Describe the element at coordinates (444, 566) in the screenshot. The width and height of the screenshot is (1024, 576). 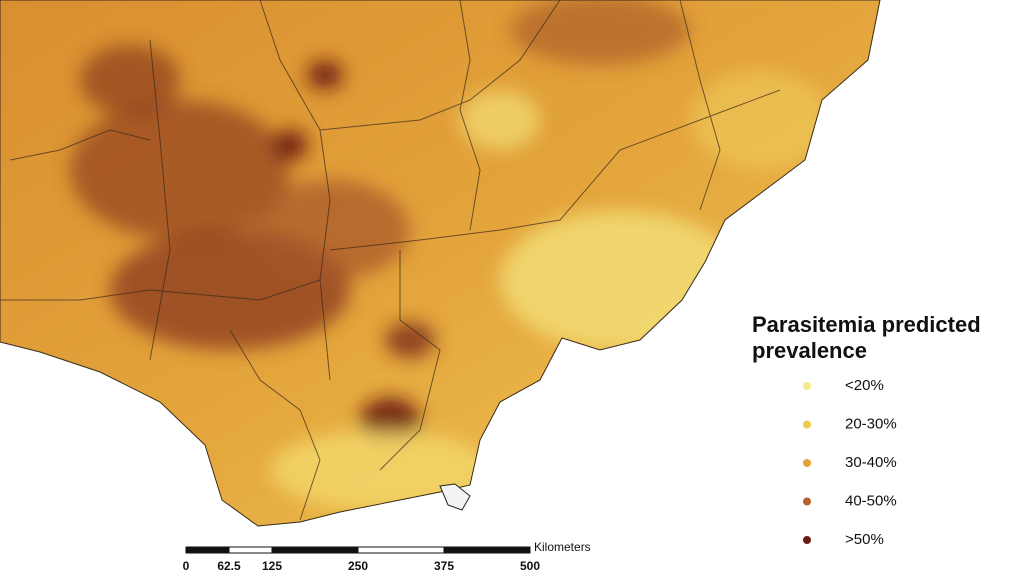
I see `scale-label: 375` at that location.